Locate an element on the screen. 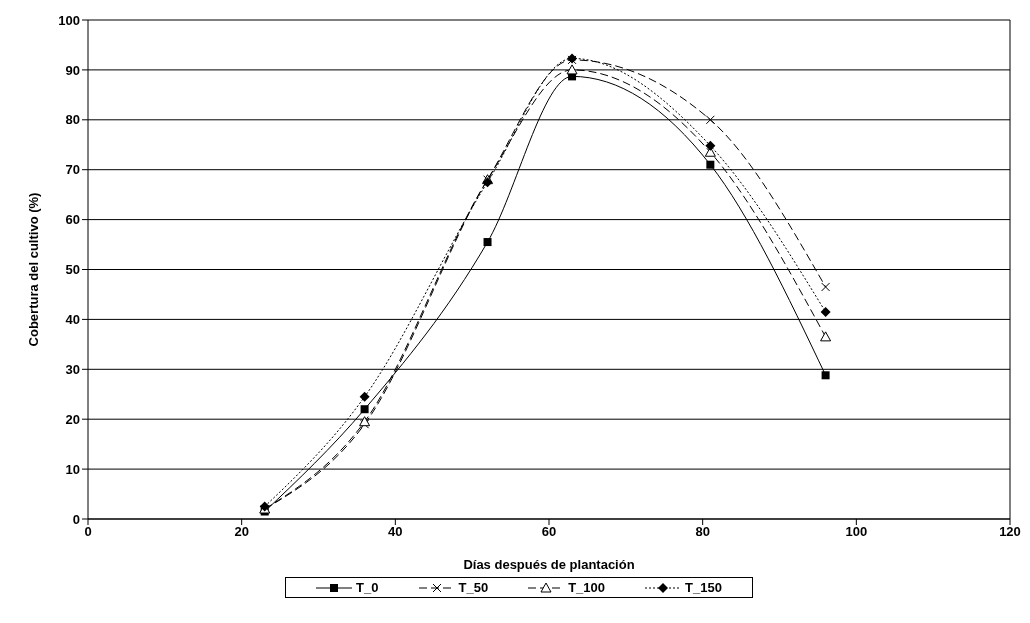 The width and height of the screenshot is (1030, 623). y-tick-label: 40 is located at coordinates (72, 320).